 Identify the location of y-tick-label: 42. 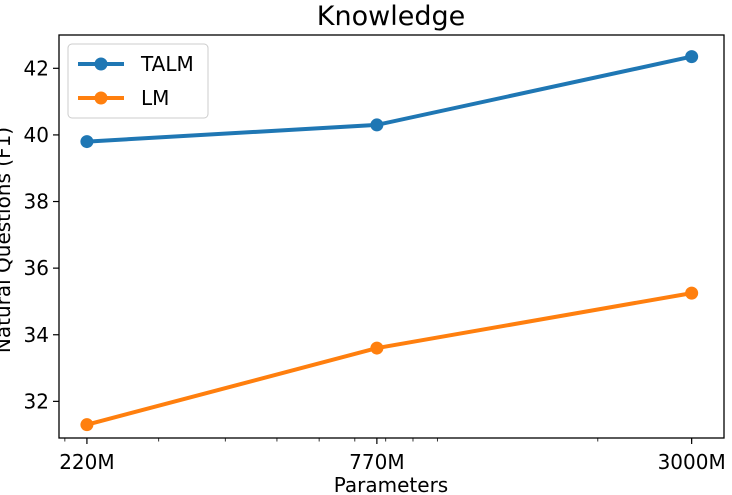
(36, 68).